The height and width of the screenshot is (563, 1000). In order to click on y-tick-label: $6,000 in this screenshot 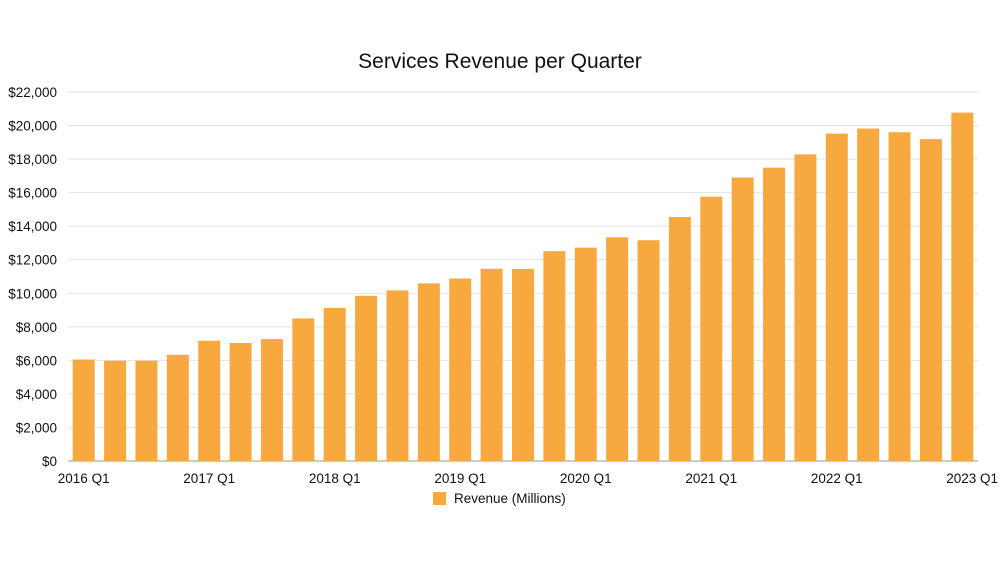, I will do `click(36, 360)`.